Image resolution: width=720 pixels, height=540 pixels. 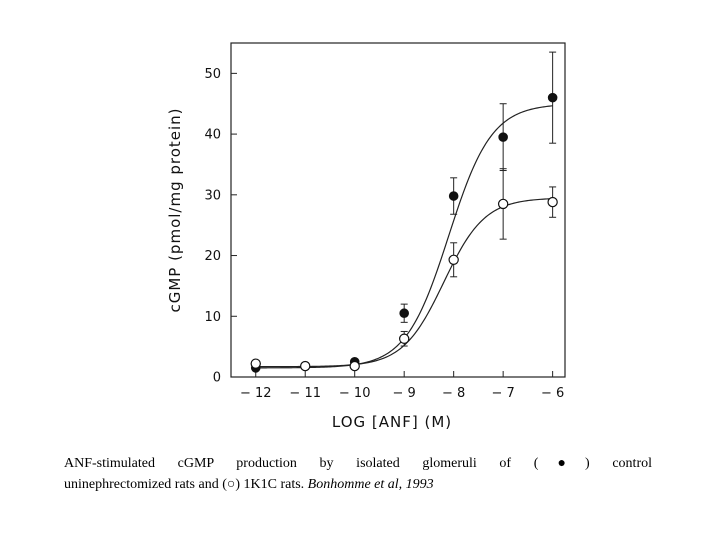 What do you see at coordinates (212, 74) in the screenshot?
I see `y-tick-label: 50` at bounding box center [212, 74].